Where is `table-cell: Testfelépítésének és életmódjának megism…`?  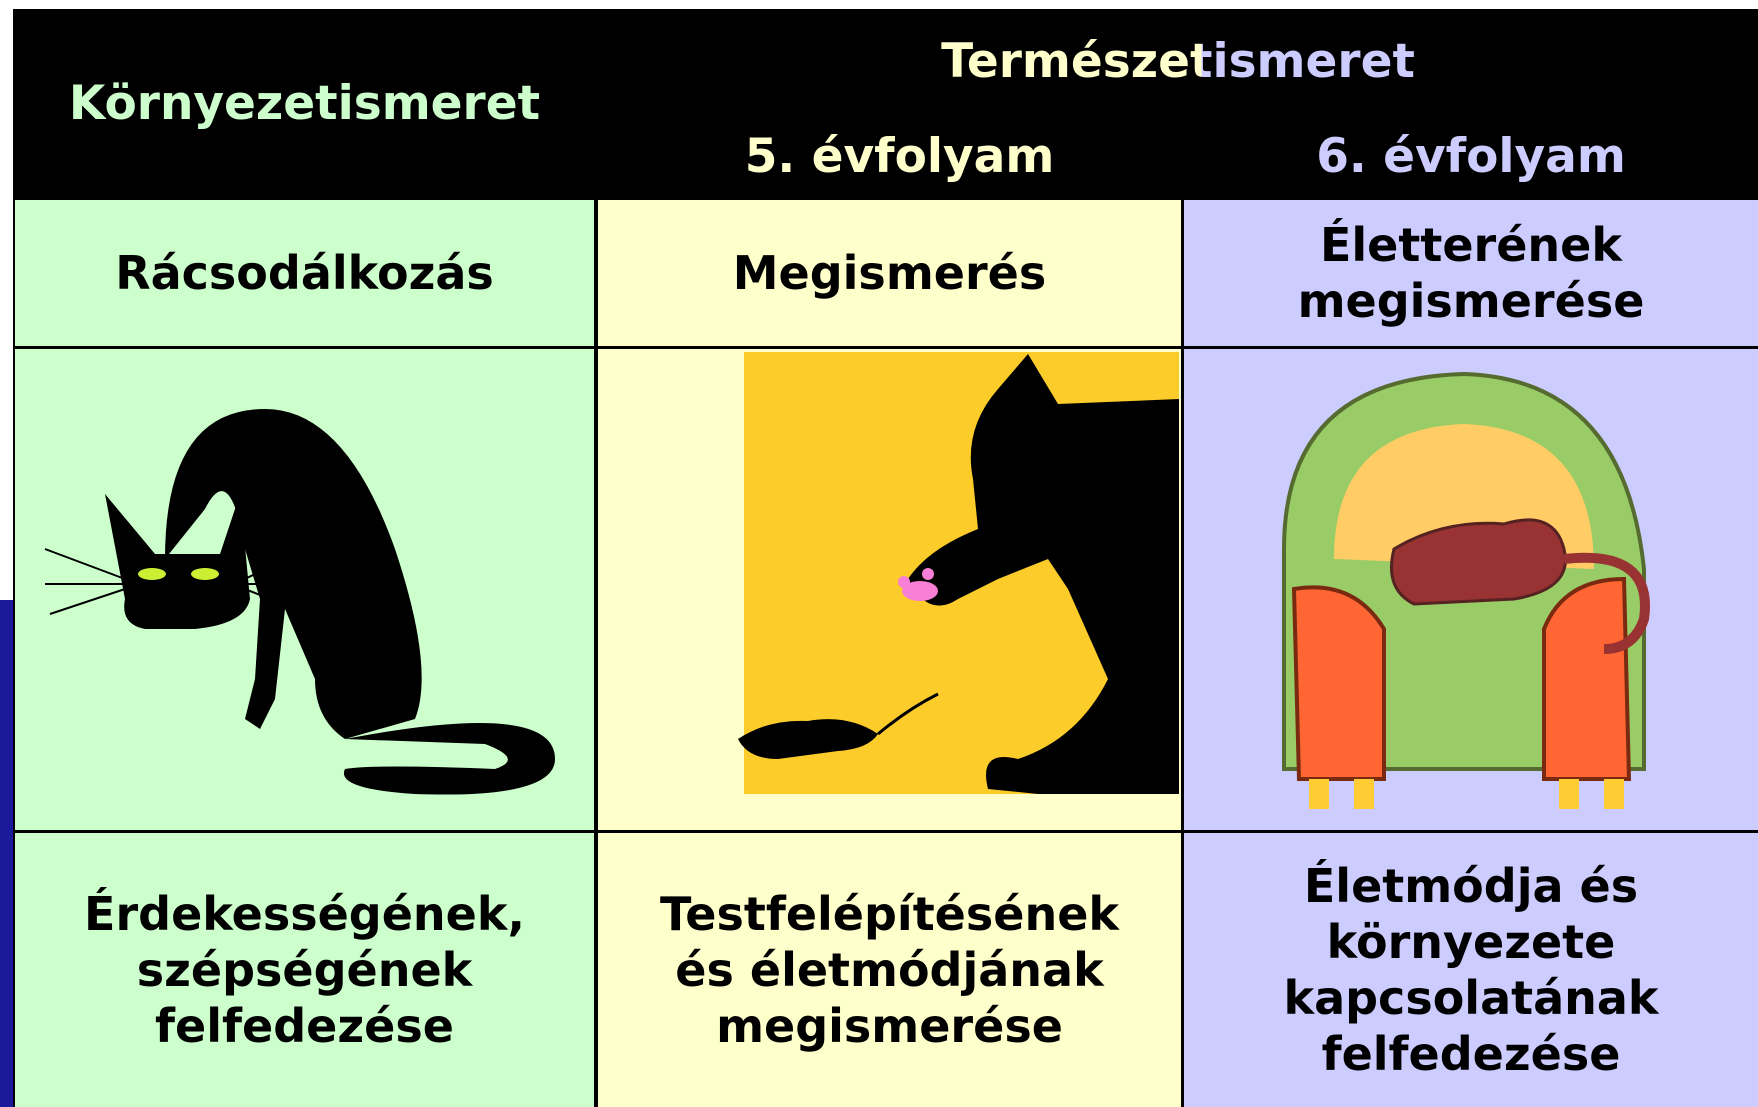
table-cell: Testfelépítésének és életmódjának megism… is located at coordinates (889, 970).